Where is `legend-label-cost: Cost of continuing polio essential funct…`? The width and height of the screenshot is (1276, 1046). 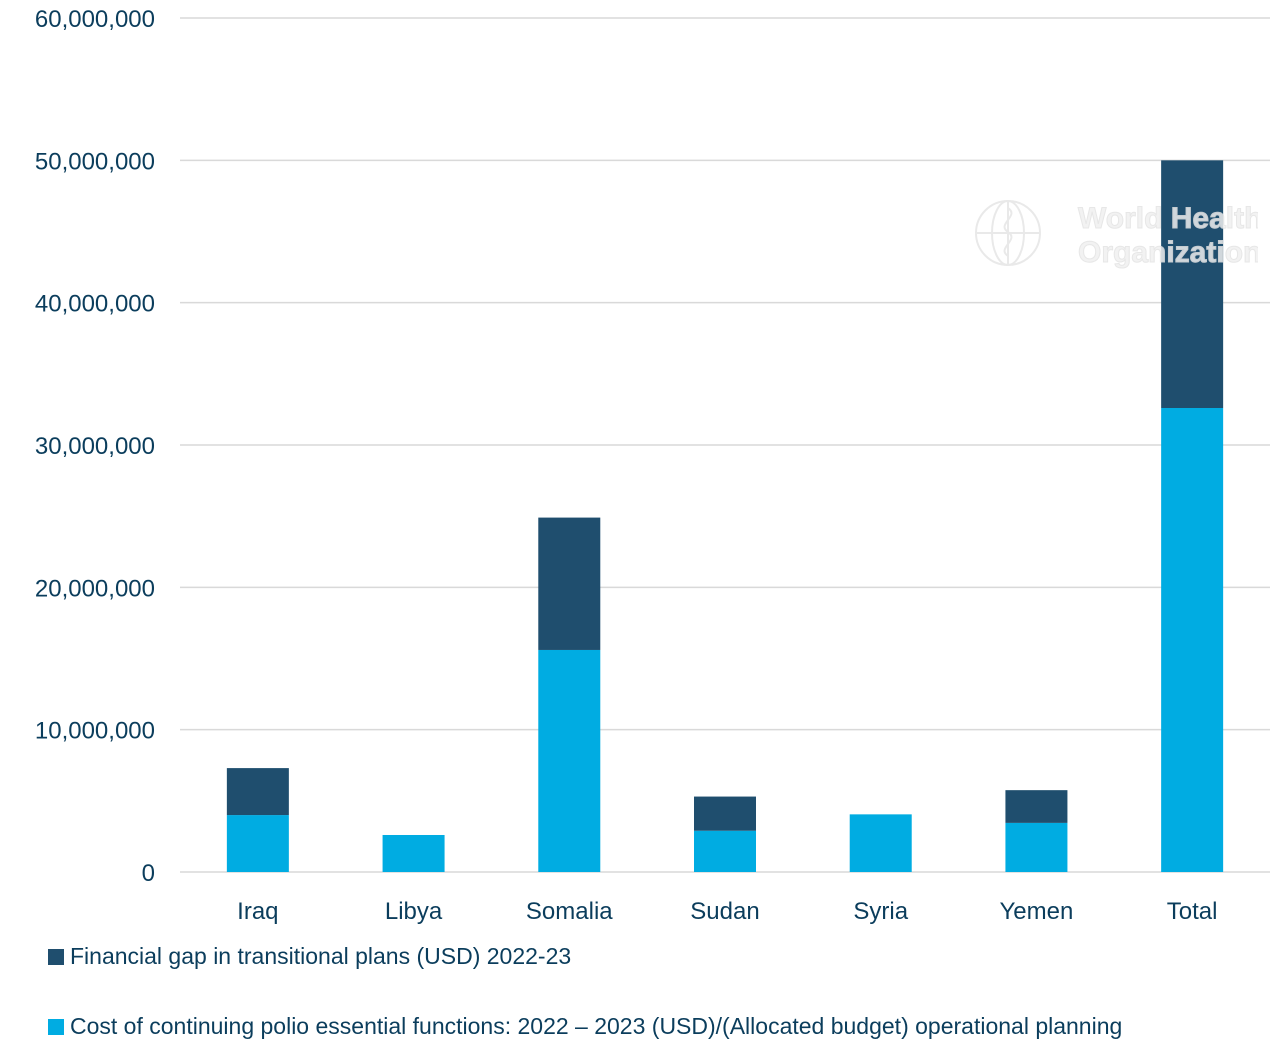 legend-label-cost: Cost of continuing polio essential funct… is located at coordinates (596, 1026).